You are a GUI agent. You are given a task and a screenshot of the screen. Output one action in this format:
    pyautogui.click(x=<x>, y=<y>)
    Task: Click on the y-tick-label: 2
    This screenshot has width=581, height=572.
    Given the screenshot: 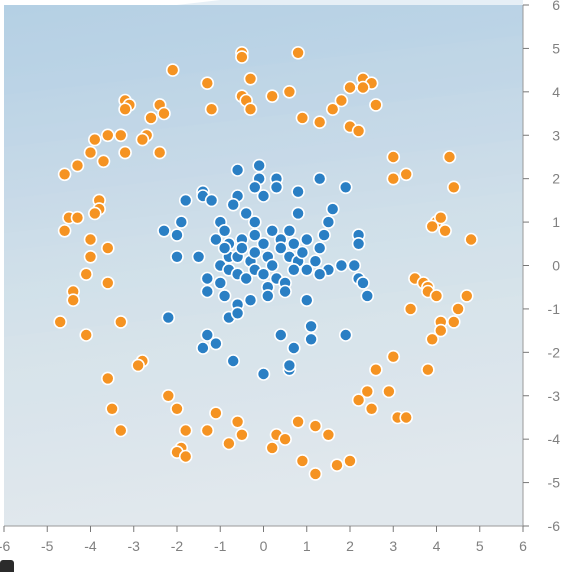 What is the action you would take?
    pyautogui.click(x=556, y=179)
    